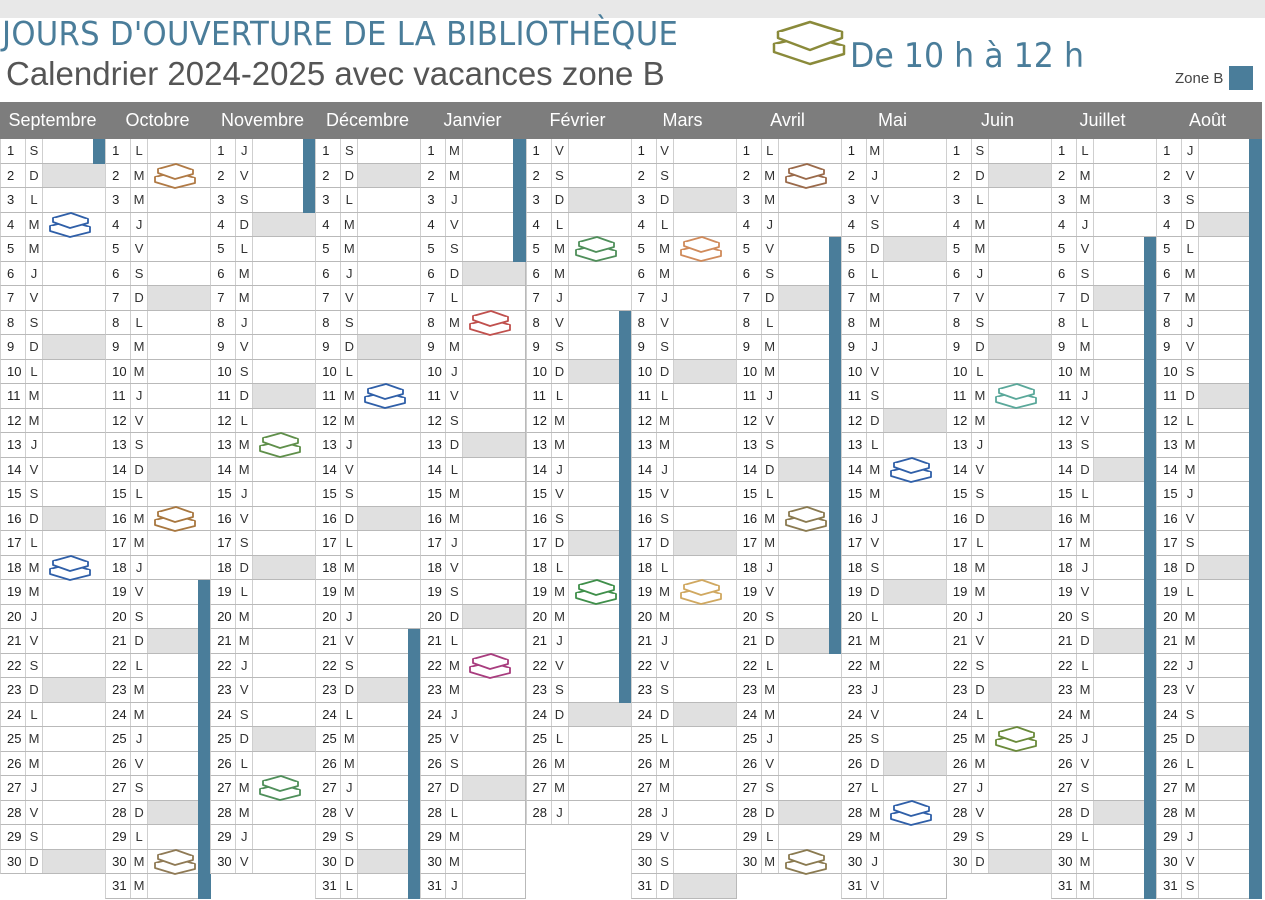 The width and height of the screenshot is (1265, 900). I want to click on day-cell: 29 S, so click(998, 837).